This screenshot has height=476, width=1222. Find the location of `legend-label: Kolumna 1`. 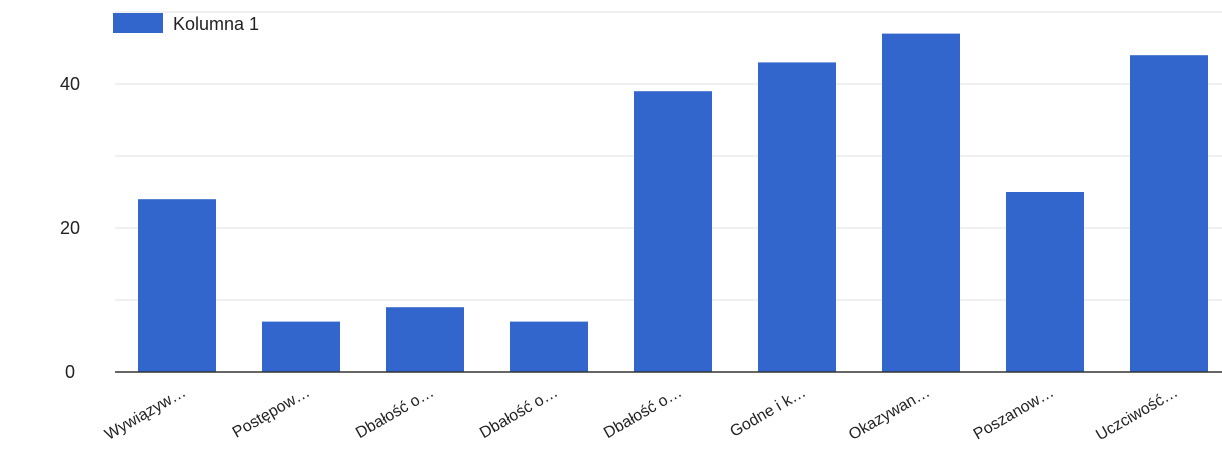

legend-label: Kolumna 1 is located at coordinates (216, 24).